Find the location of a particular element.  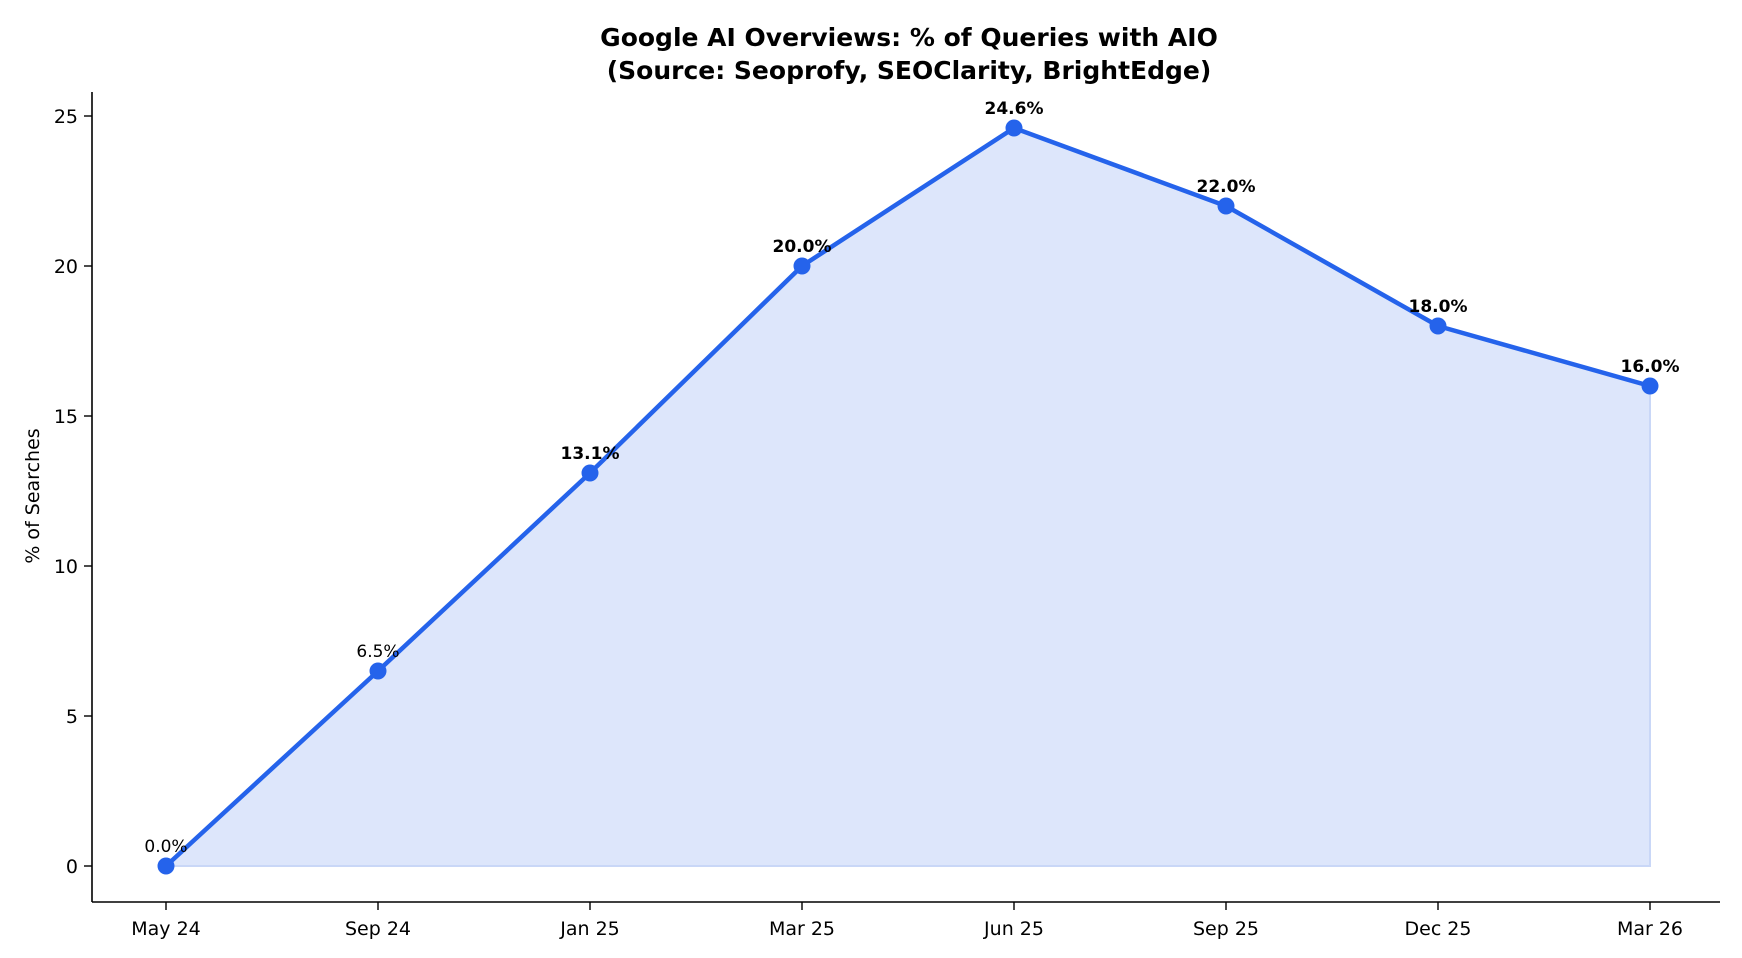

x-tick-label: Jun 25 is located at coordinates (1013, 929).